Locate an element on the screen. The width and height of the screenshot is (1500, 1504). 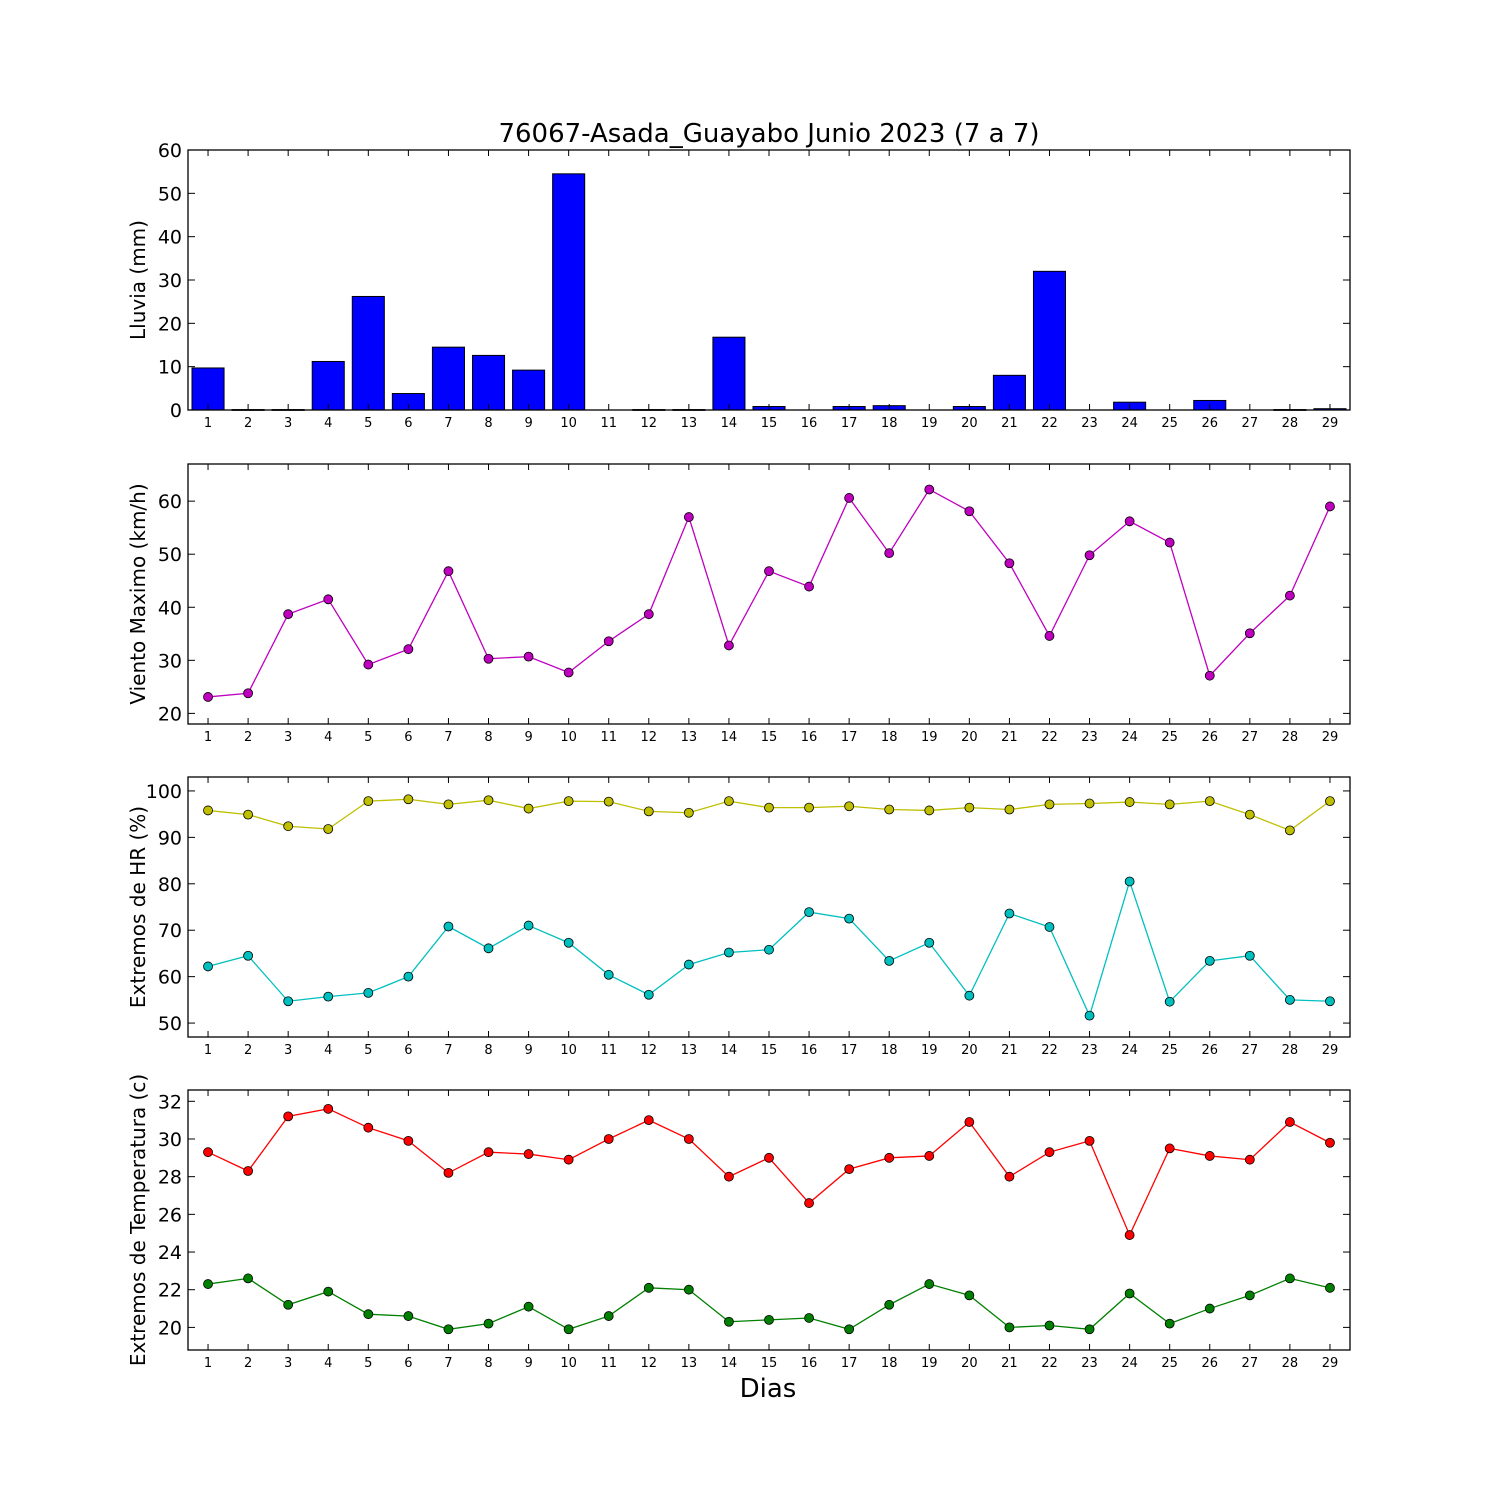
x-tick-label: 3 is located at coordinates (288, 423).